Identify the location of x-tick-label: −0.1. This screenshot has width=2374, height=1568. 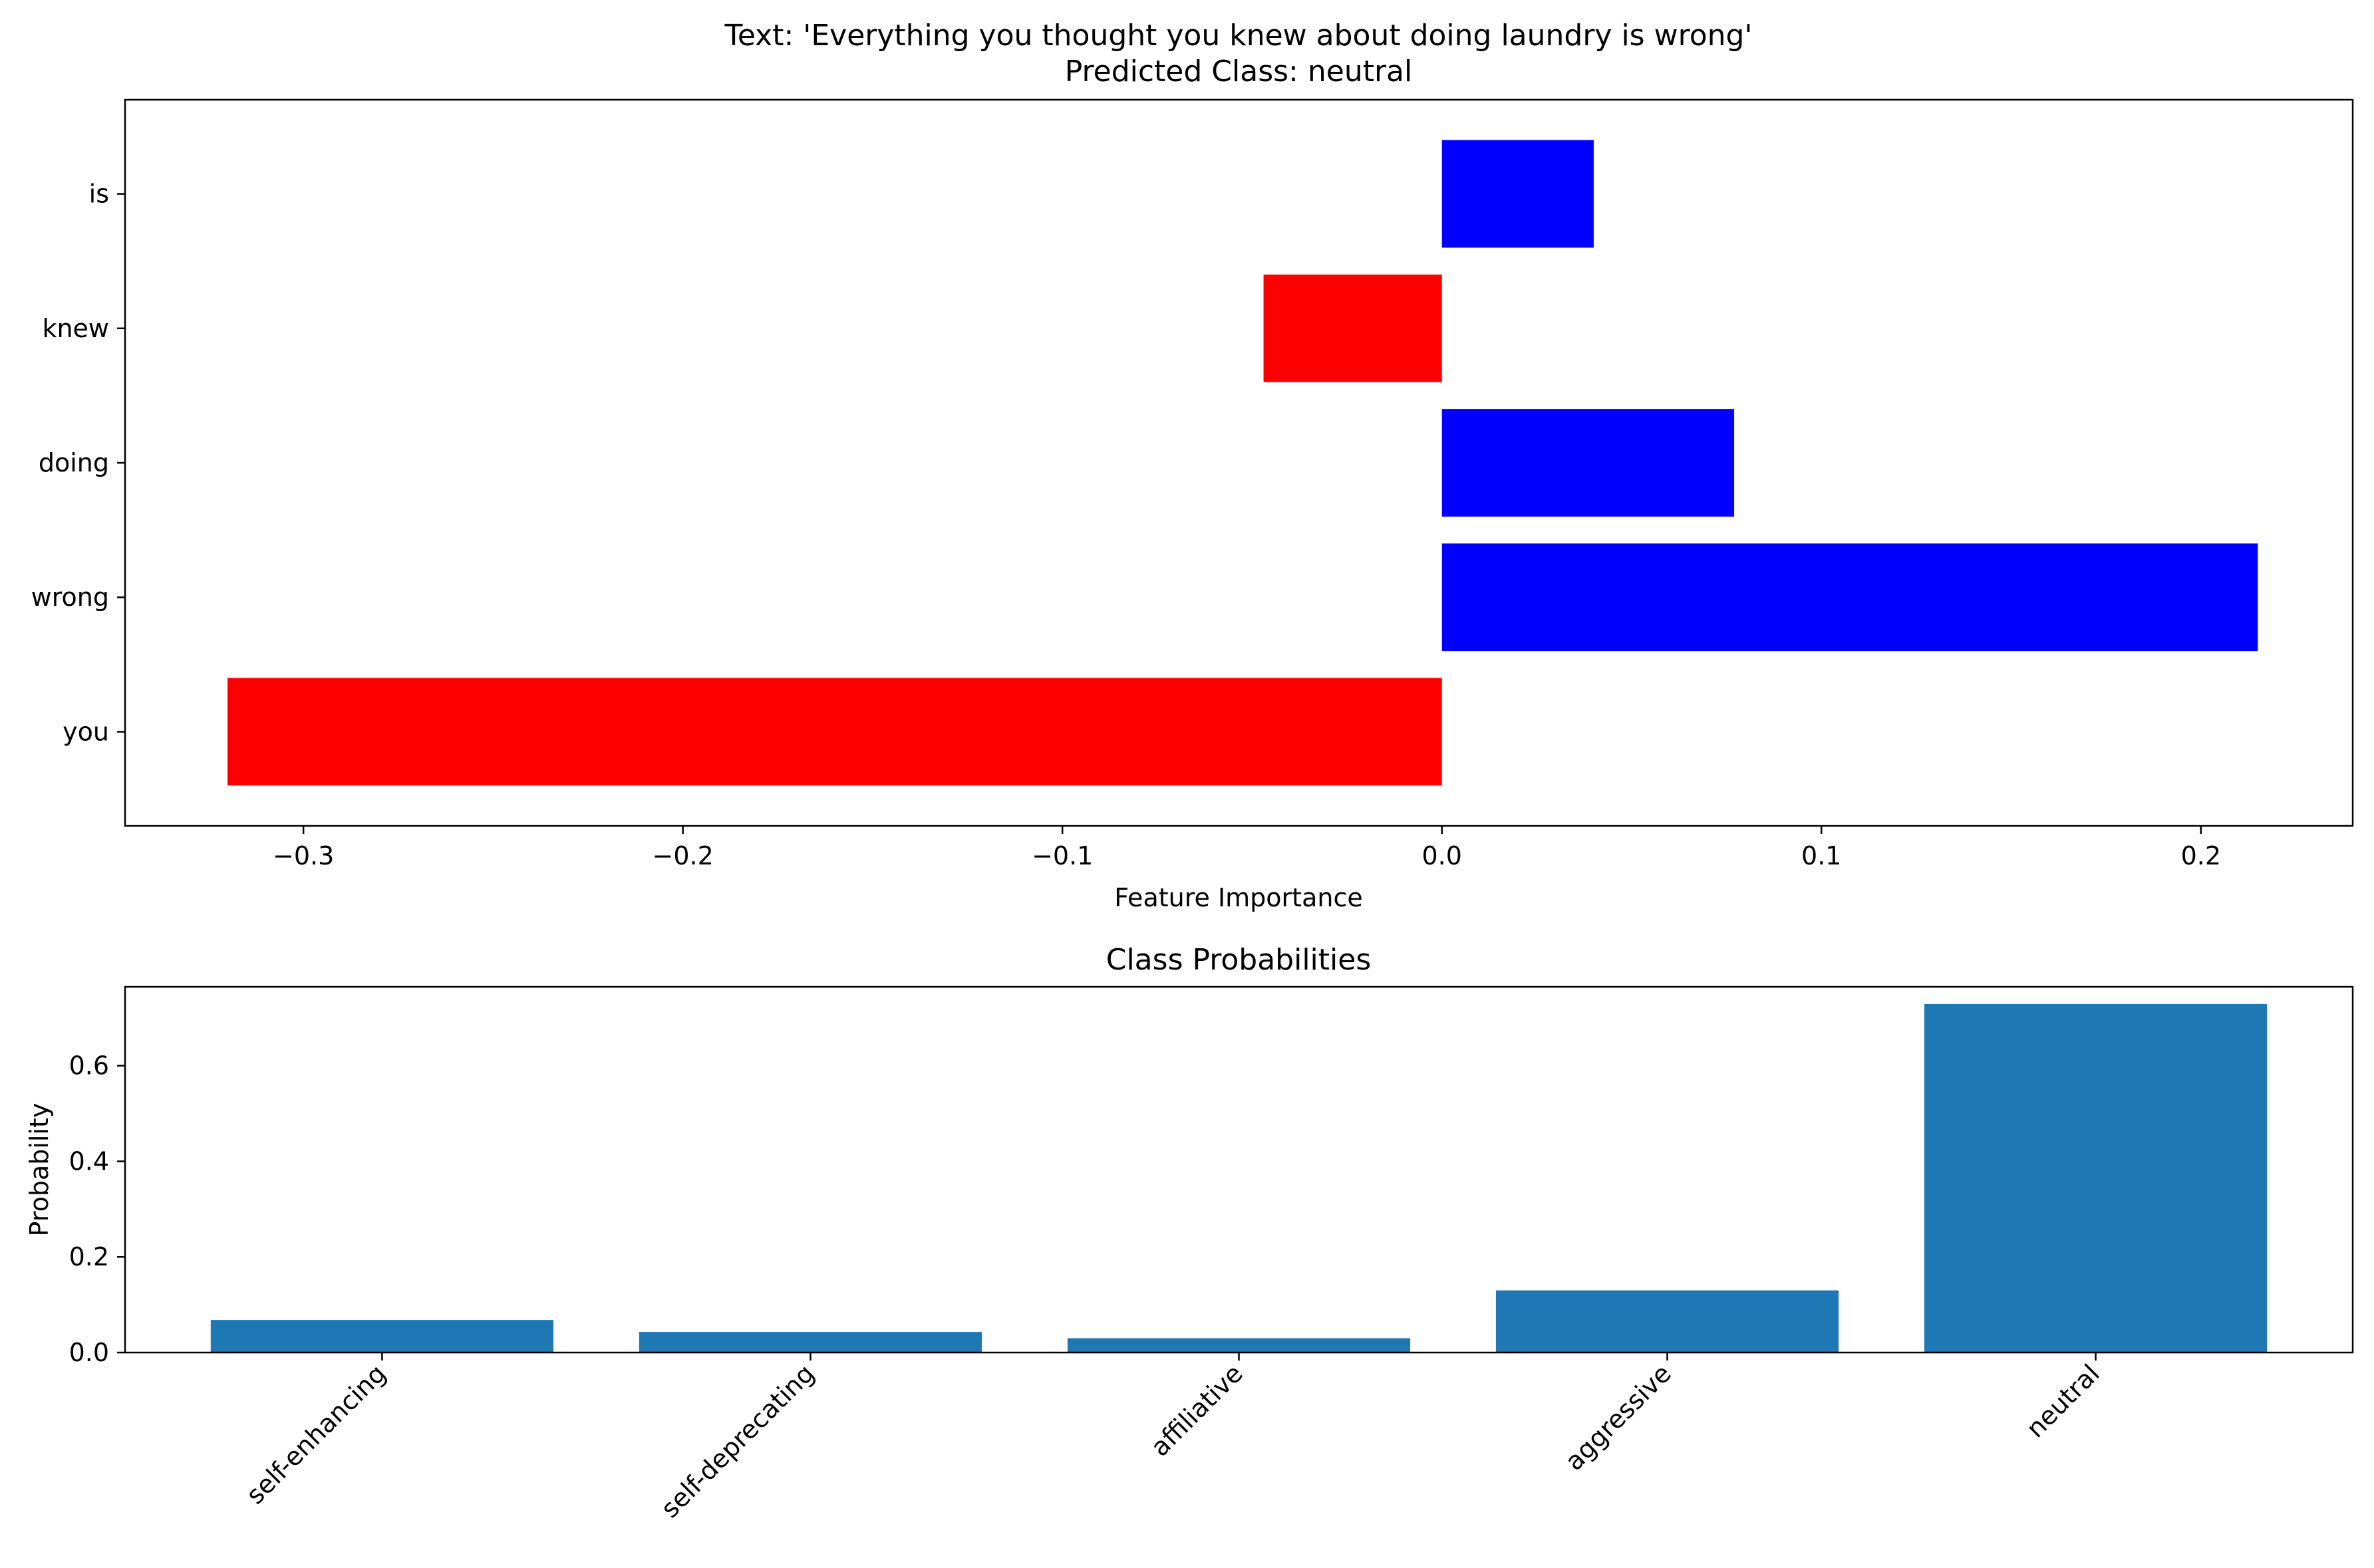
(1062, 855).